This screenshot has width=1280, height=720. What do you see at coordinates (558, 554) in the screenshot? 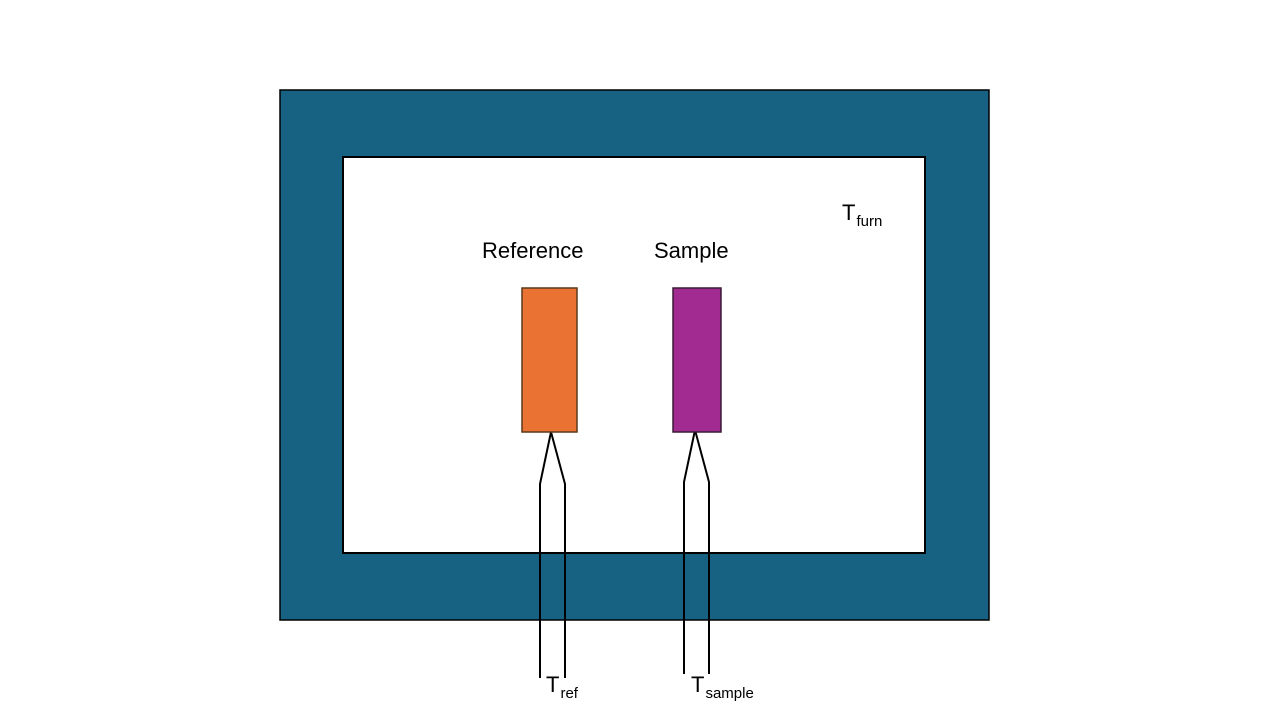
I see `reference-thermocouple-wire-right` at bounding box center [558, 554].